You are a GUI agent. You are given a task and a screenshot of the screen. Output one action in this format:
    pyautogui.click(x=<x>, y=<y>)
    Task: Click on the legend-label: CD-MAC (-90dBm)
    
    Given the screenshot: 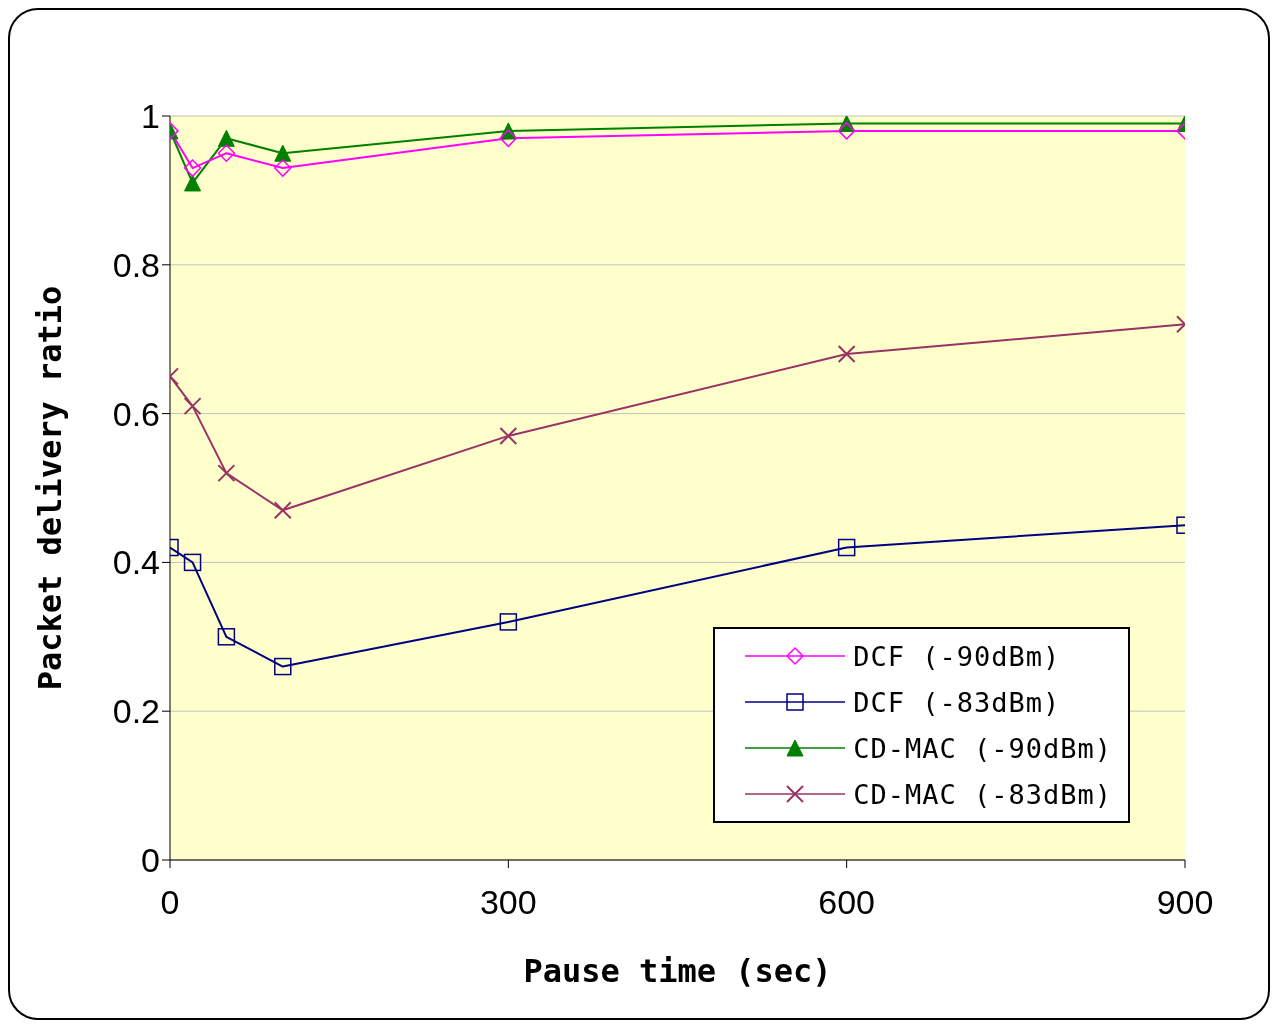 What is the action you would take?
    pyautogui.click(x=982, y=748)
    